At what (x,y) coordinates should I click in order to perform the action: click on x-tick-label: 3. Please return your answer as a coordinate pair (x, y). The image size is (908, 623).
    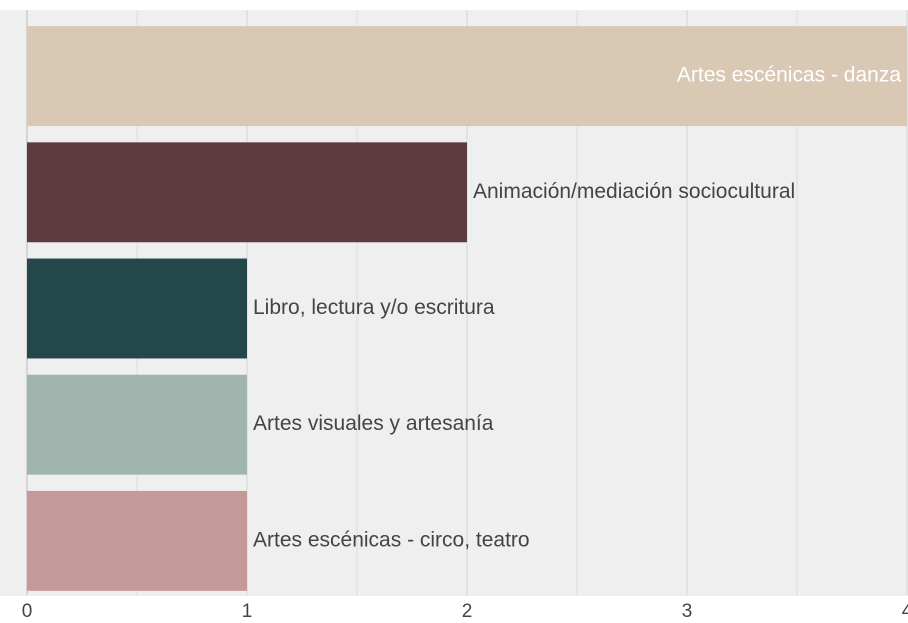
    Looking at the image, I should click on (687, 611).